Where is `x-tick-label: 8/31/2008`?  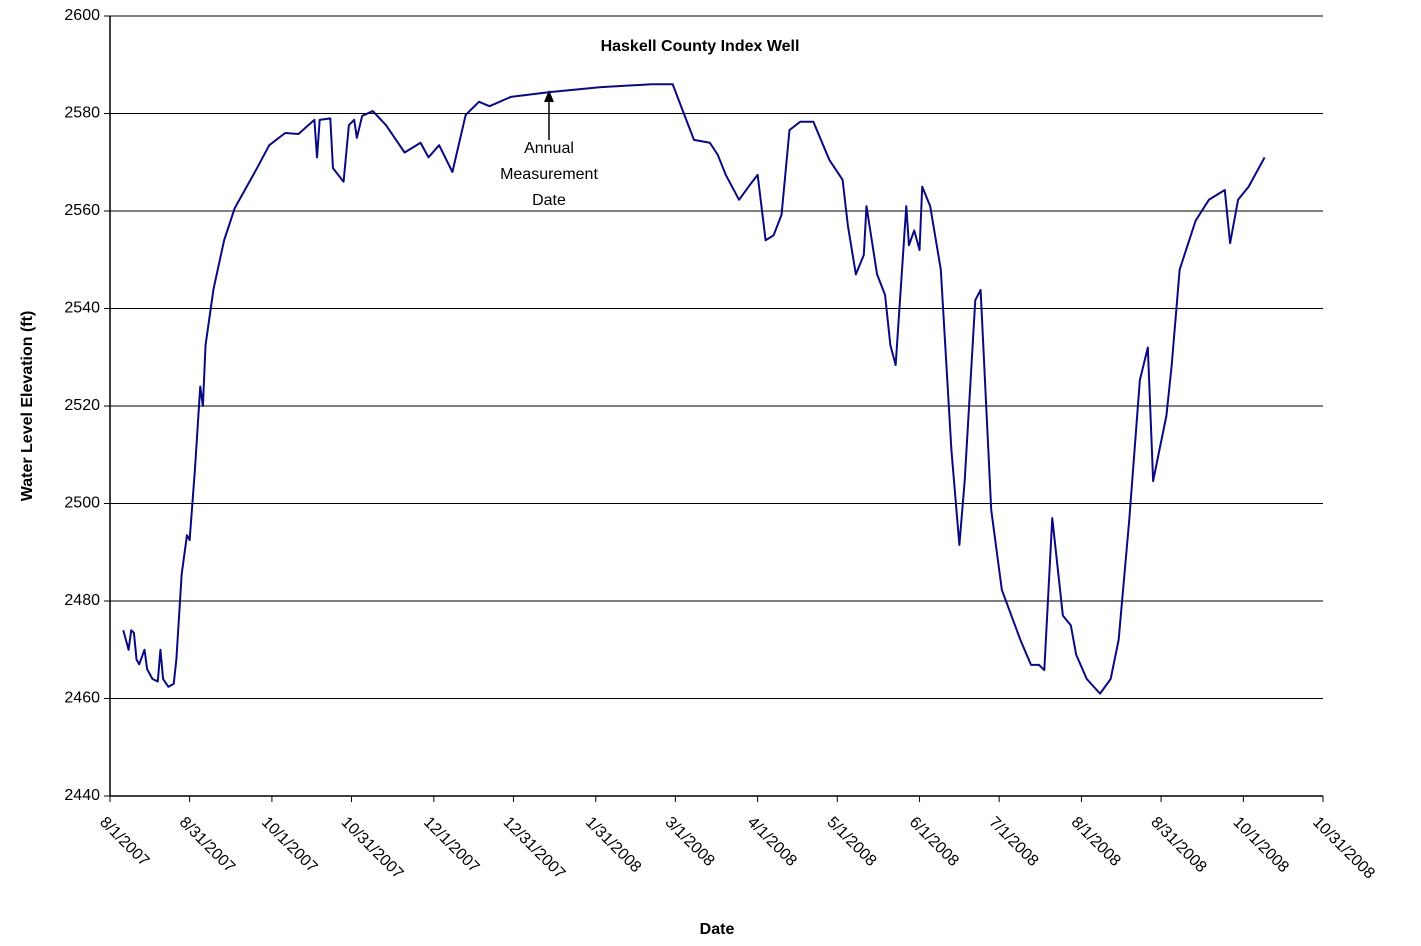 x-tick-label: 8/31/2008 is located at coordinates (1178, 845).